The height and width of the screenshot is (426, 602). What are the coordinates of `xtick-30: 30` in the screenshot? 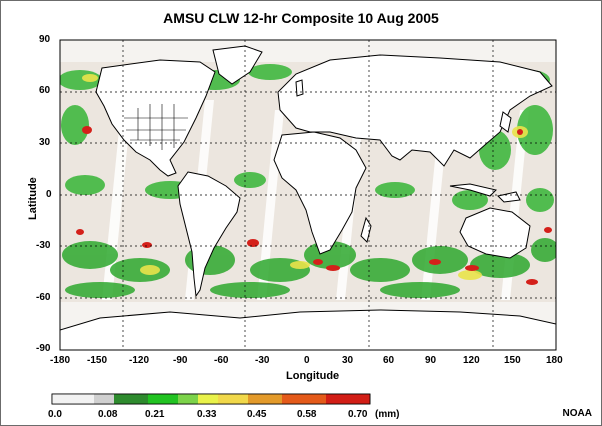 It's located at (348, 360).